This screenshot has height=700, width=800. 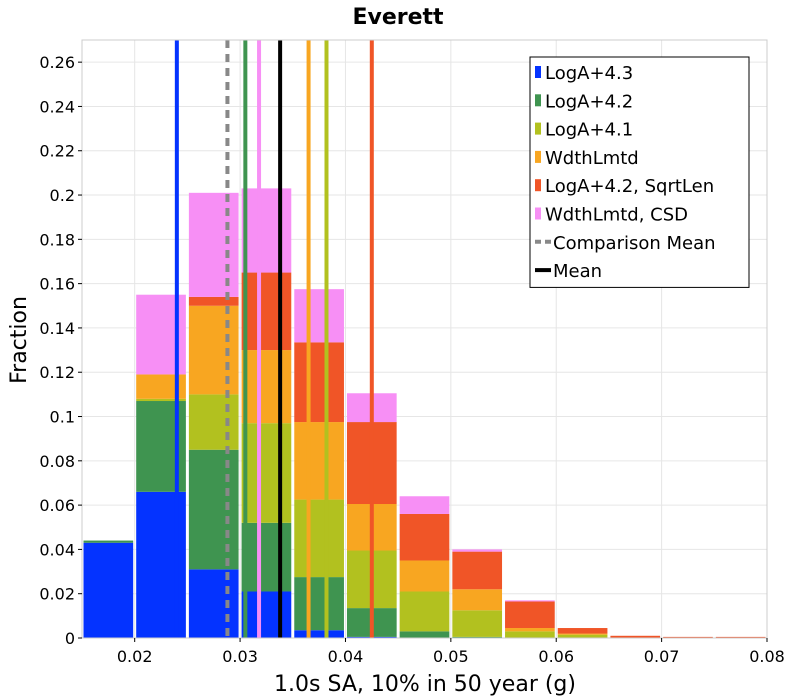 I want to click on y-tick-label-13: 0.26, so click(x=57, y=62).